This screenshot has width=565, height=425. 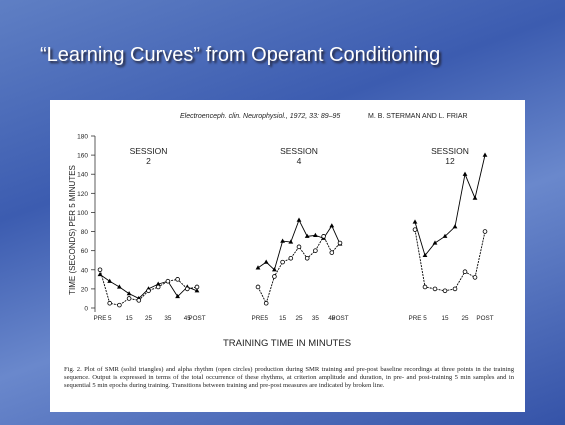 What do you see at coordinates (85, 270) in the screenshot?
I see `y-tick-label: 40` at bounding box center [85, 270].